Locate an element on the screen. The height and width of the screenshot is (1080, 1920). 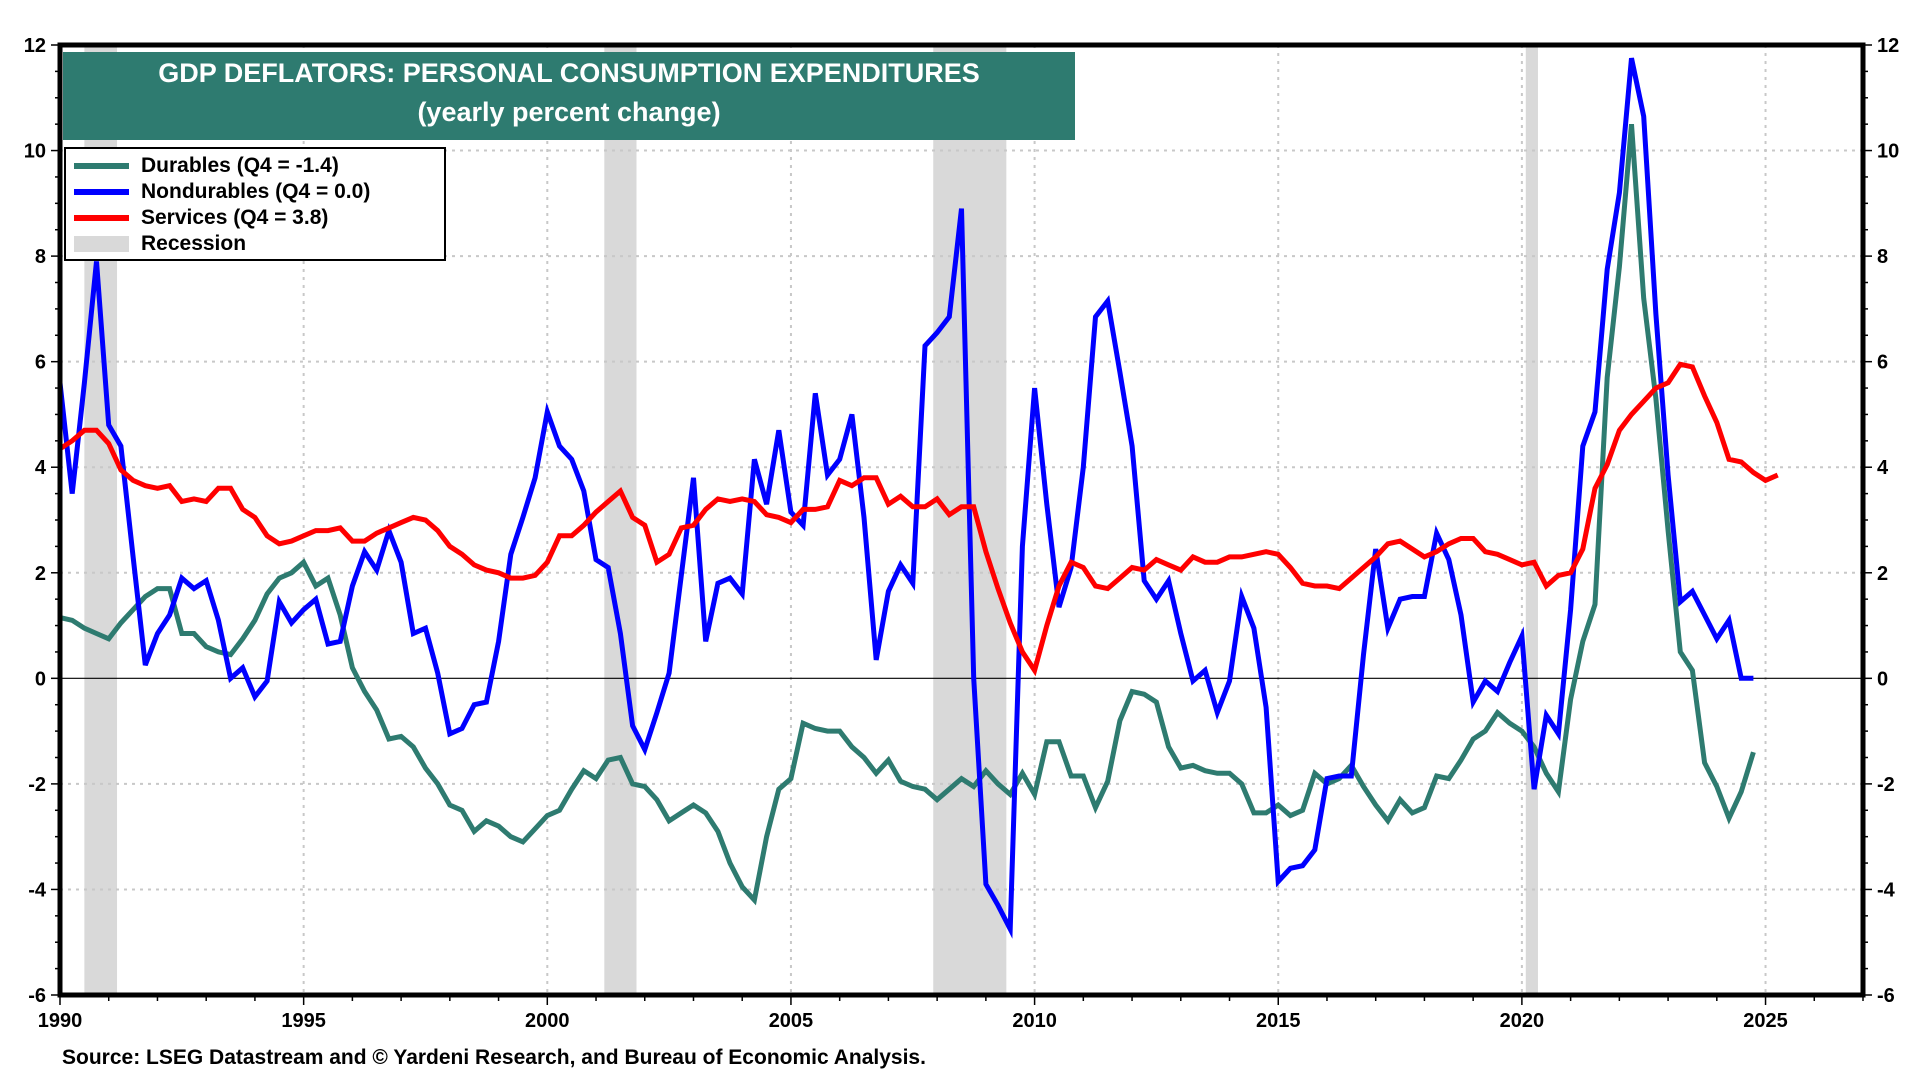
legend-item-nondurables: Nondurables (Q4 = 0.0) is located at coordinates (255, 192).